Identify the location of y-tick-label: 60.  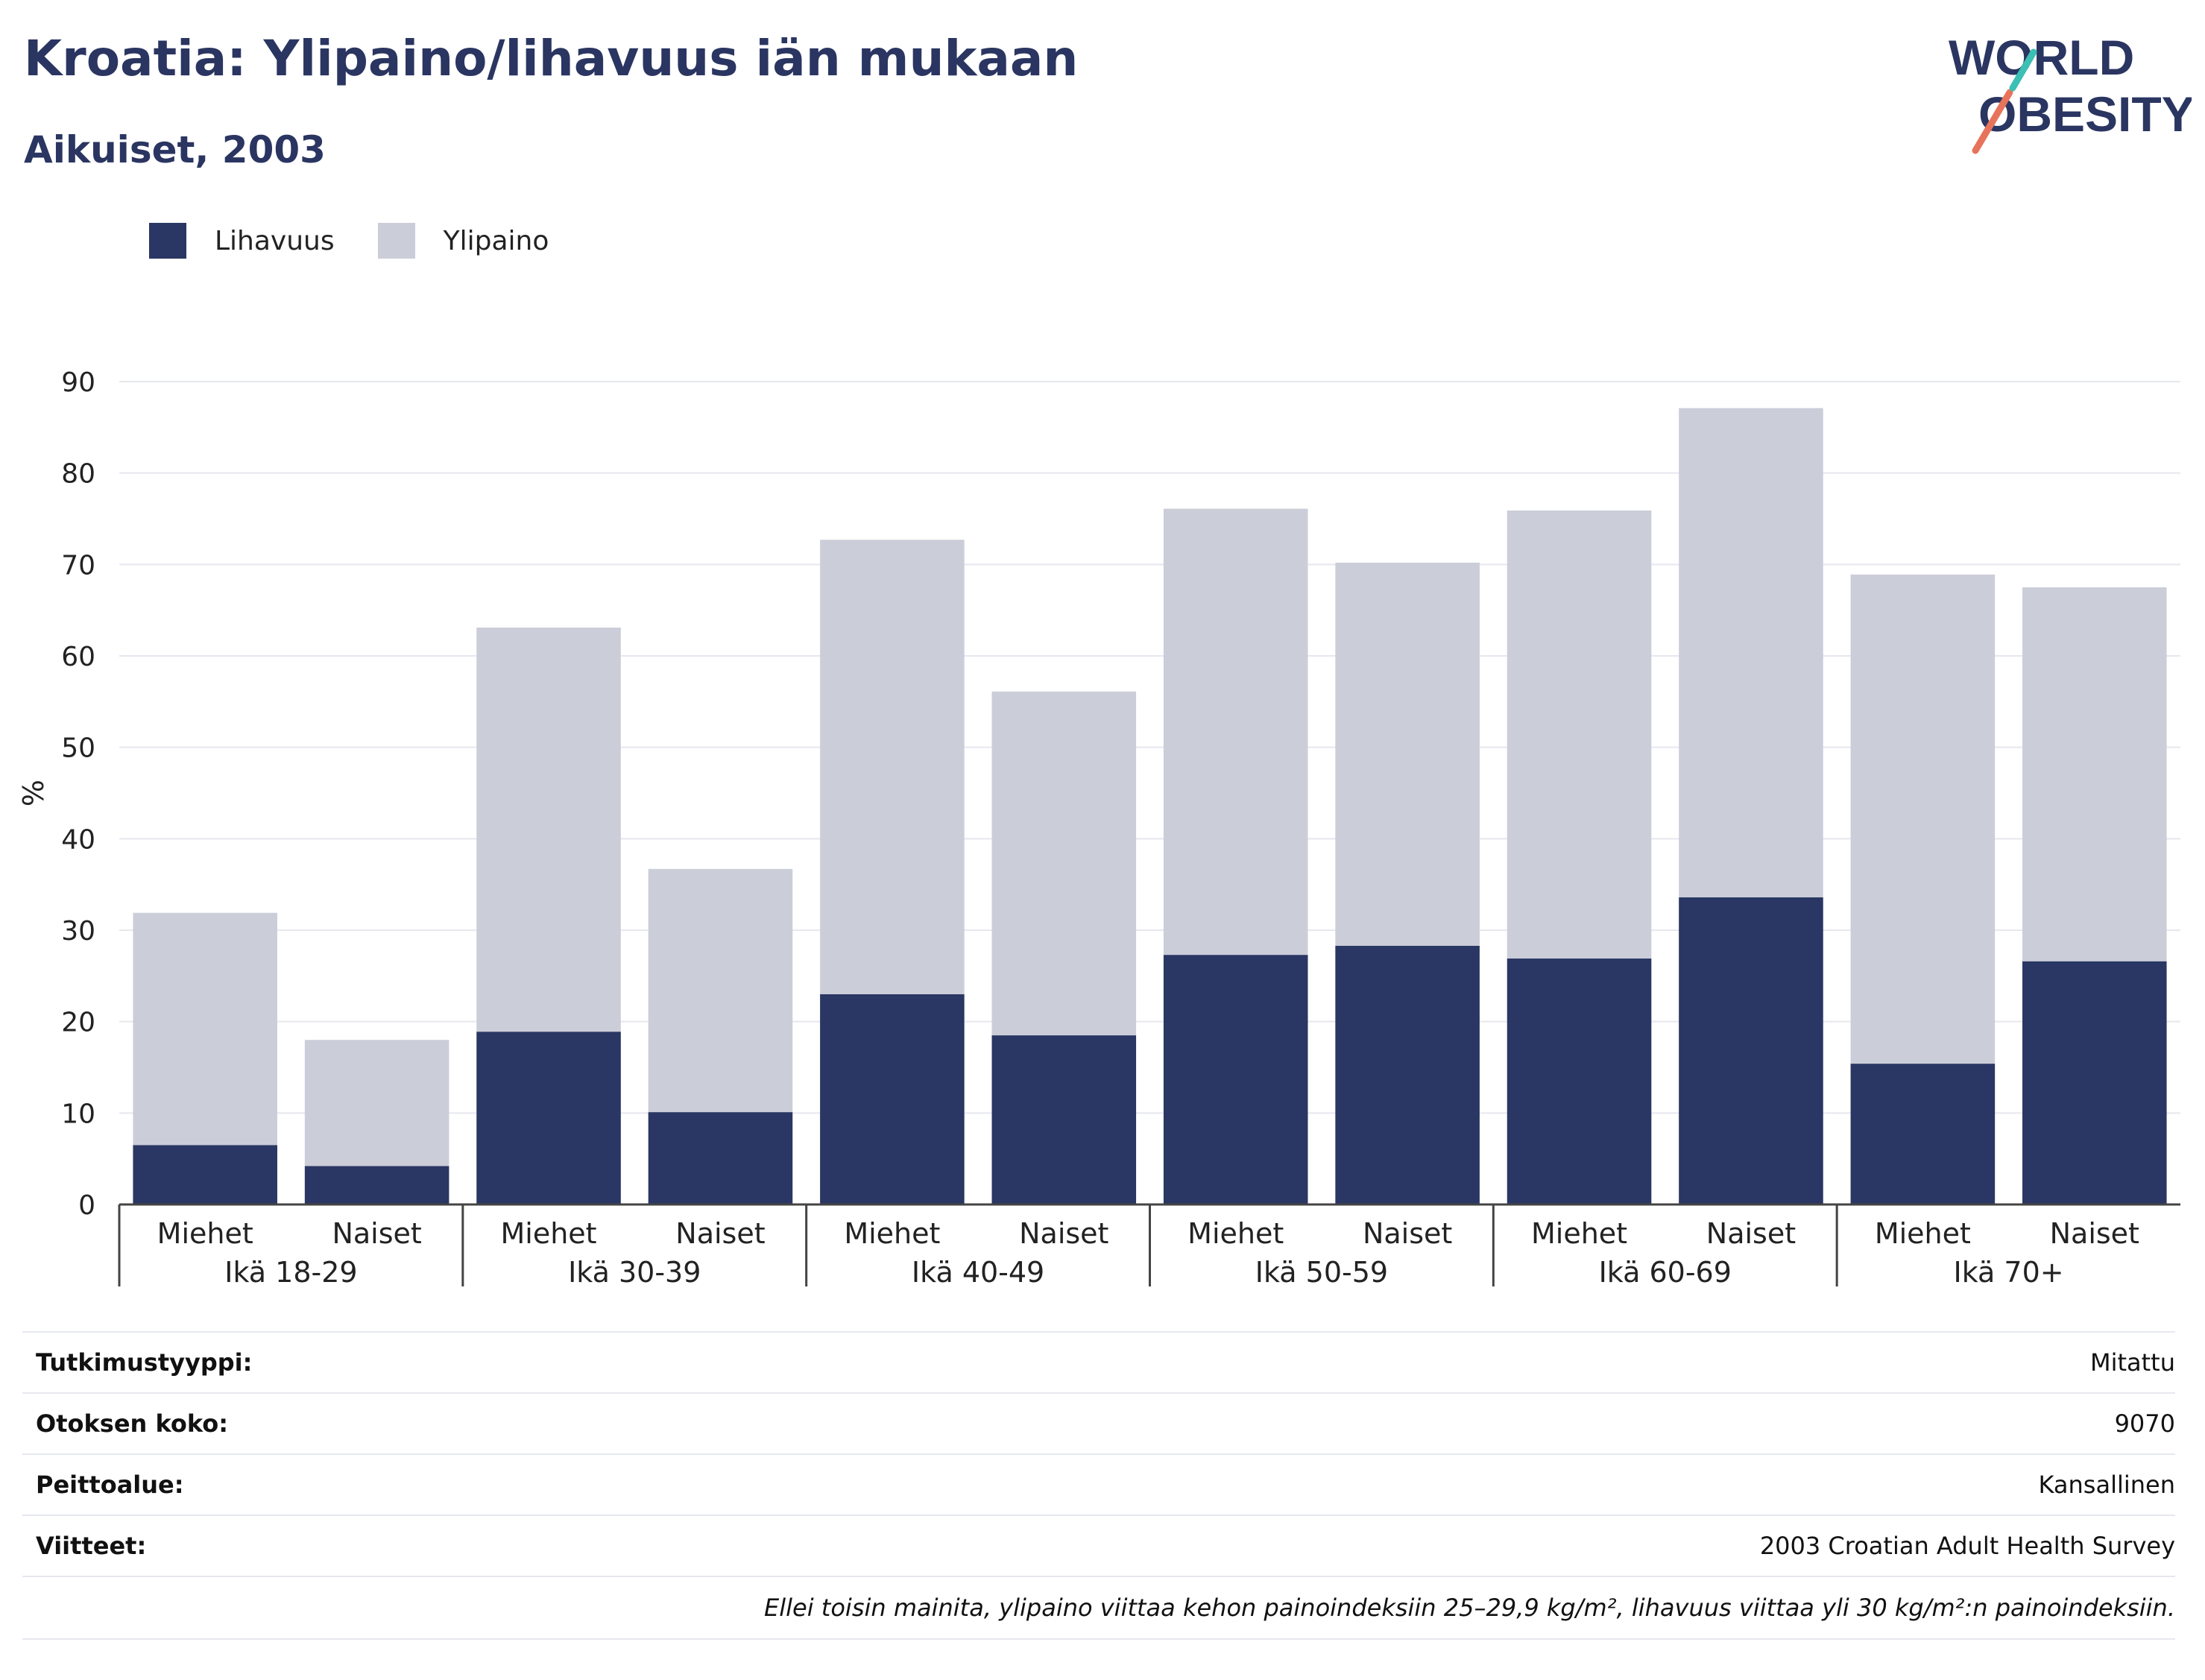
(78, 657).